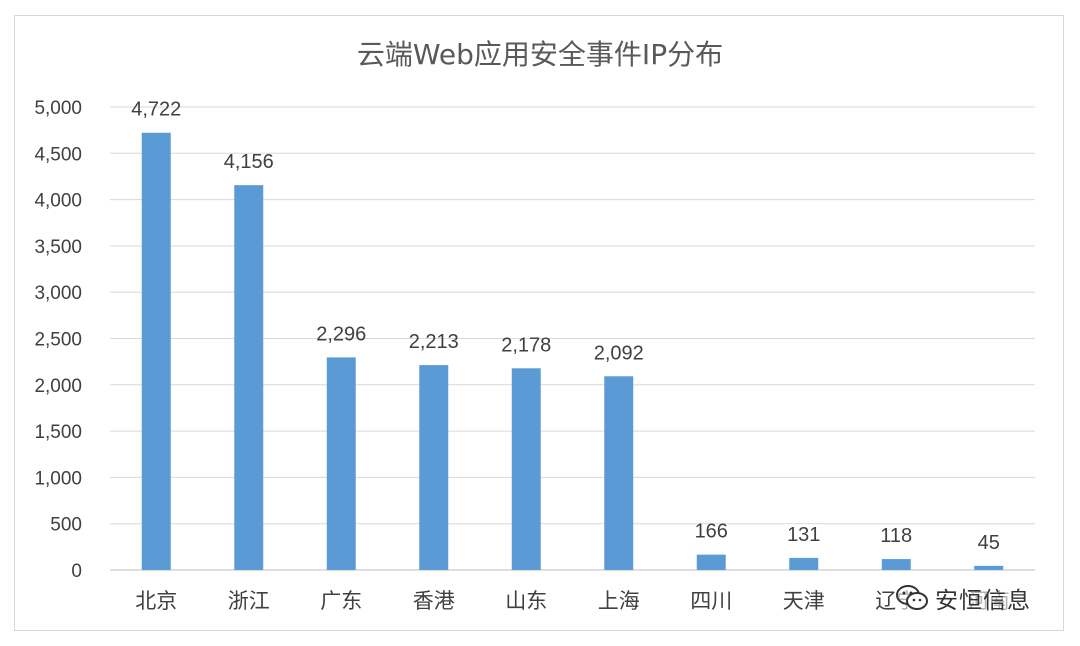  Describe the element at coordinates (711, 601) in the screenshot. I see `x-tick-label: 四川` at that location.